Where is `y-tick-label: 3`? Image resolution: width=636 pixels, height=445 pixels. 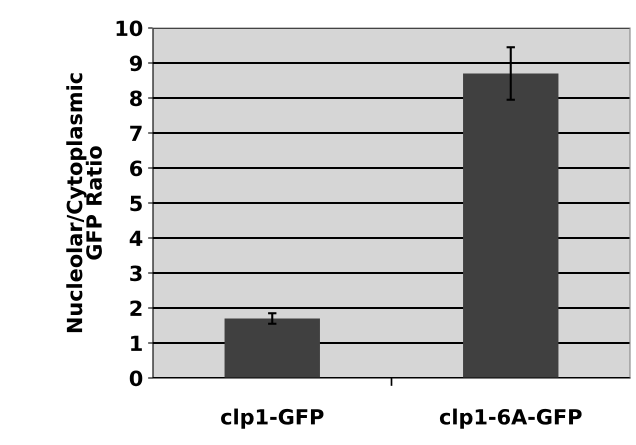 y-tick-label: 3 is located at coordinates (136, 273).